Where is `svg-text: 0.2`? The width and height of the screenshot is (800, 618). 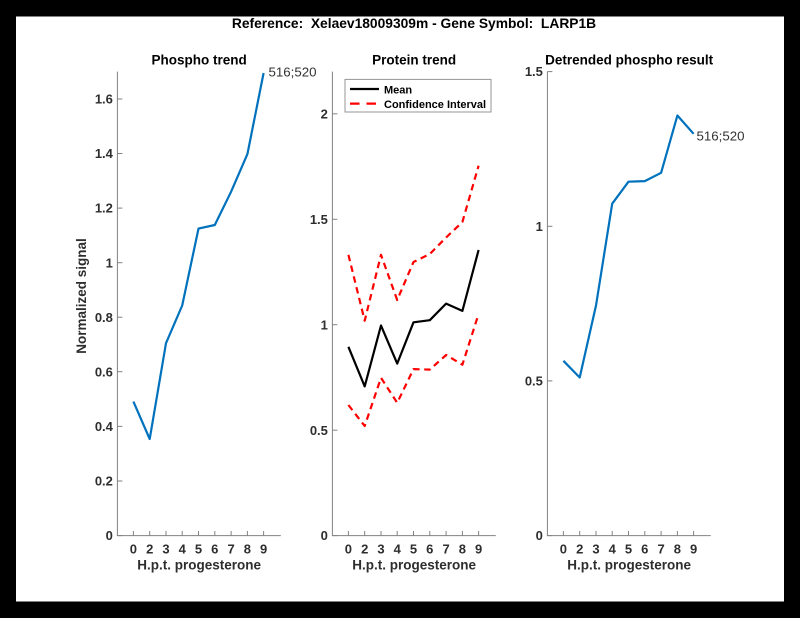 svg-text: 0.2 is located at coordinates (104, 481).